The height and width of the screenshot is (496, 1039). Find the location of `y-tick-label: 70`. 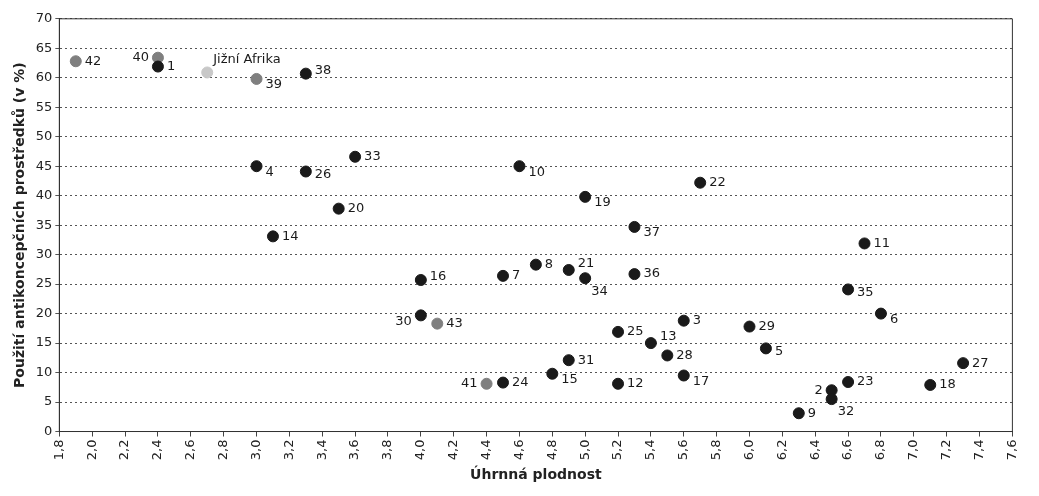

y-tick-label: 70 is located at coordinates (44, 18).